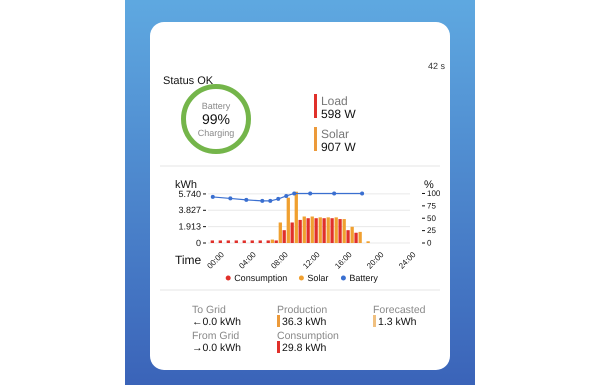 The height and width of the screenshot is (385, 600). Describe the element at coordinates (334, 101) in the screenshot. I see `text: Load` at that location.